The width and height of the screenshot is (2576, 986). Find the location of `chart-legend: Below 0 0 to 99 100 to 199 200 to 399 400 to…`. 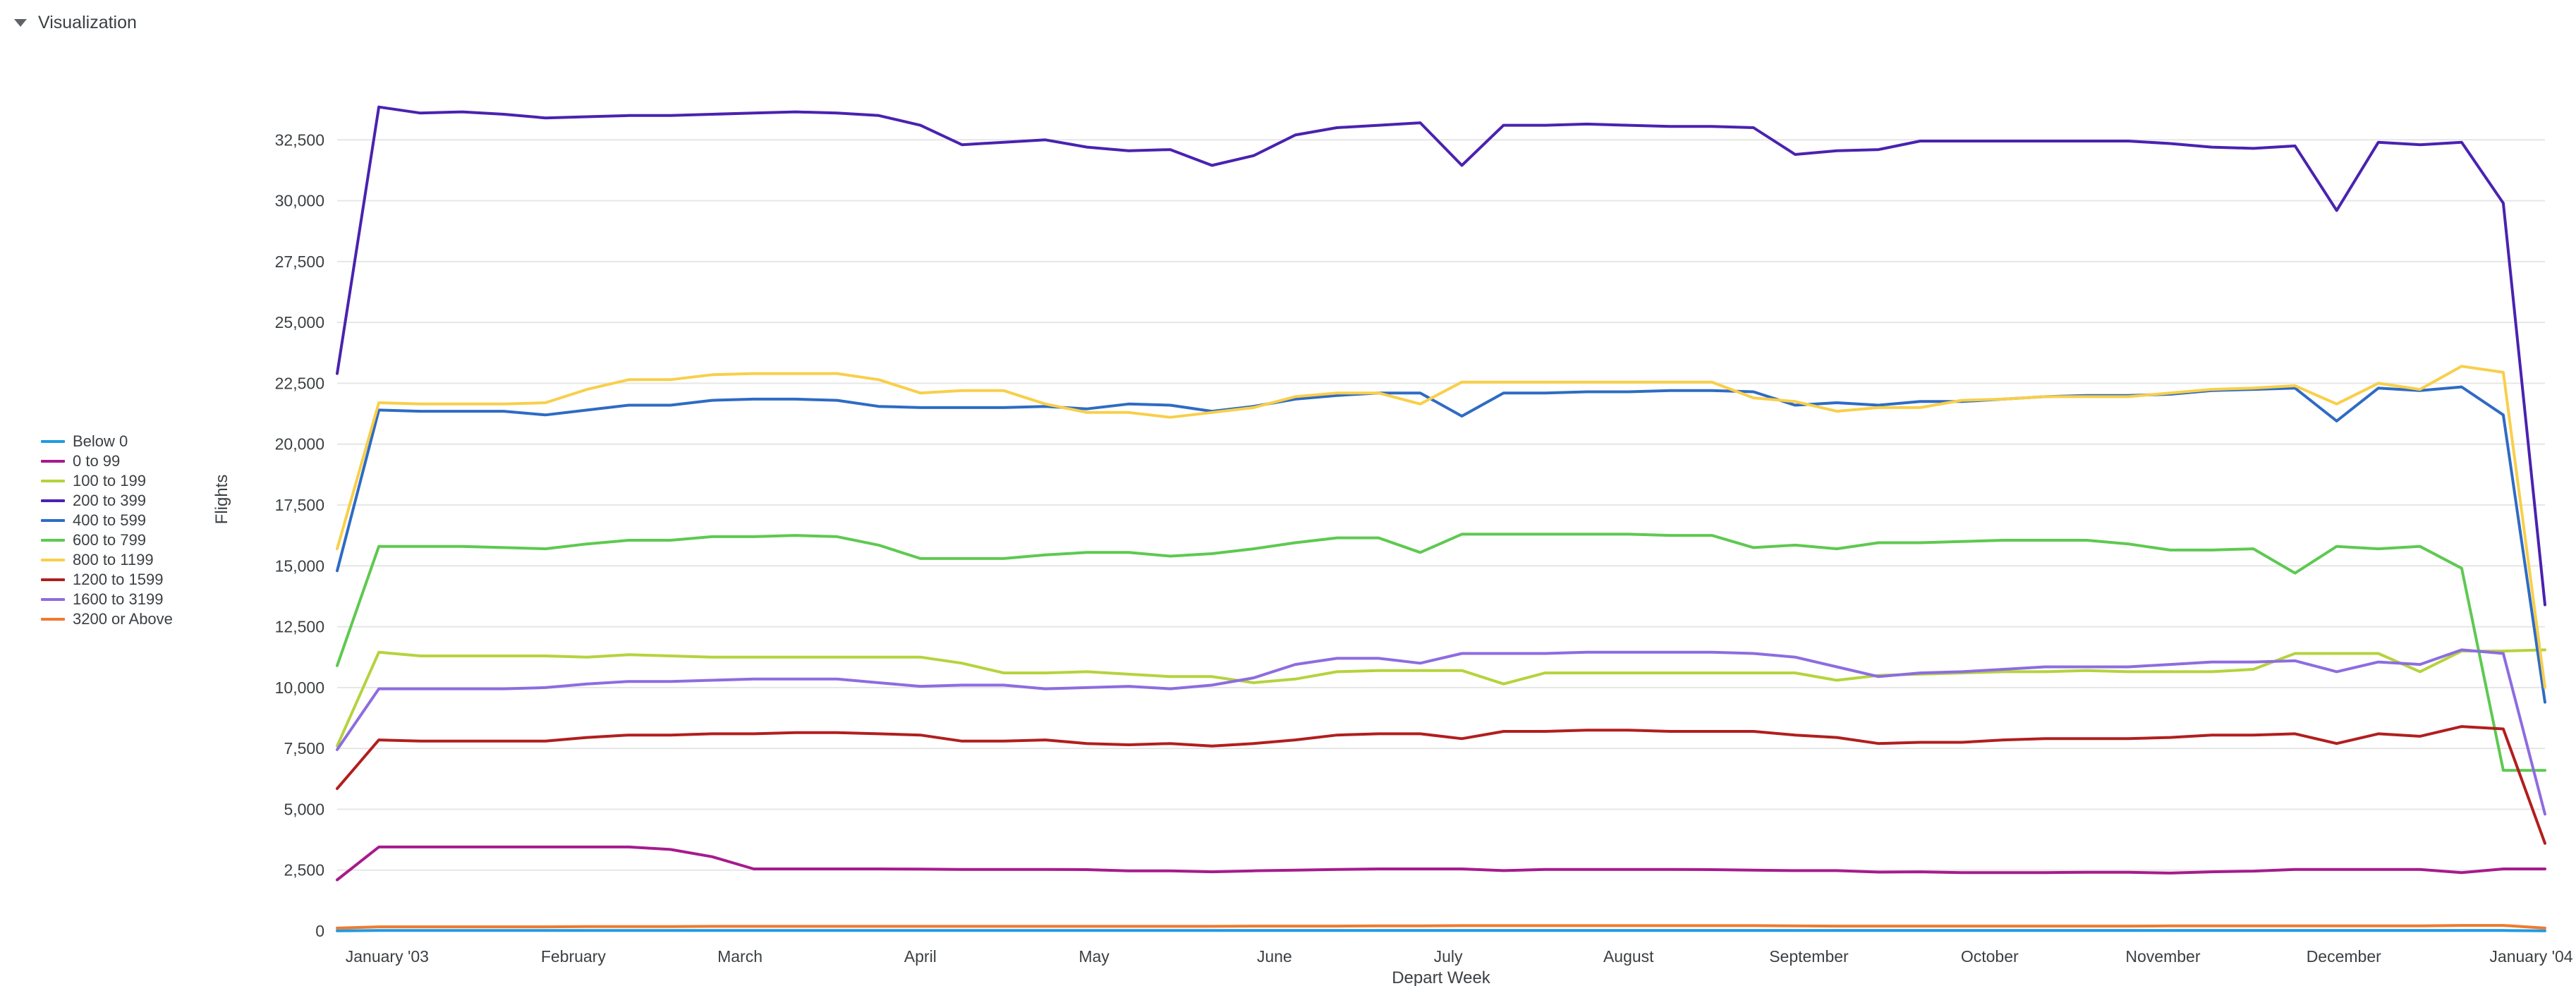

chart-legend: Below 0 0 to 99 100 to 199 200 to 399 400 to… is located at coordinates (107, 530).